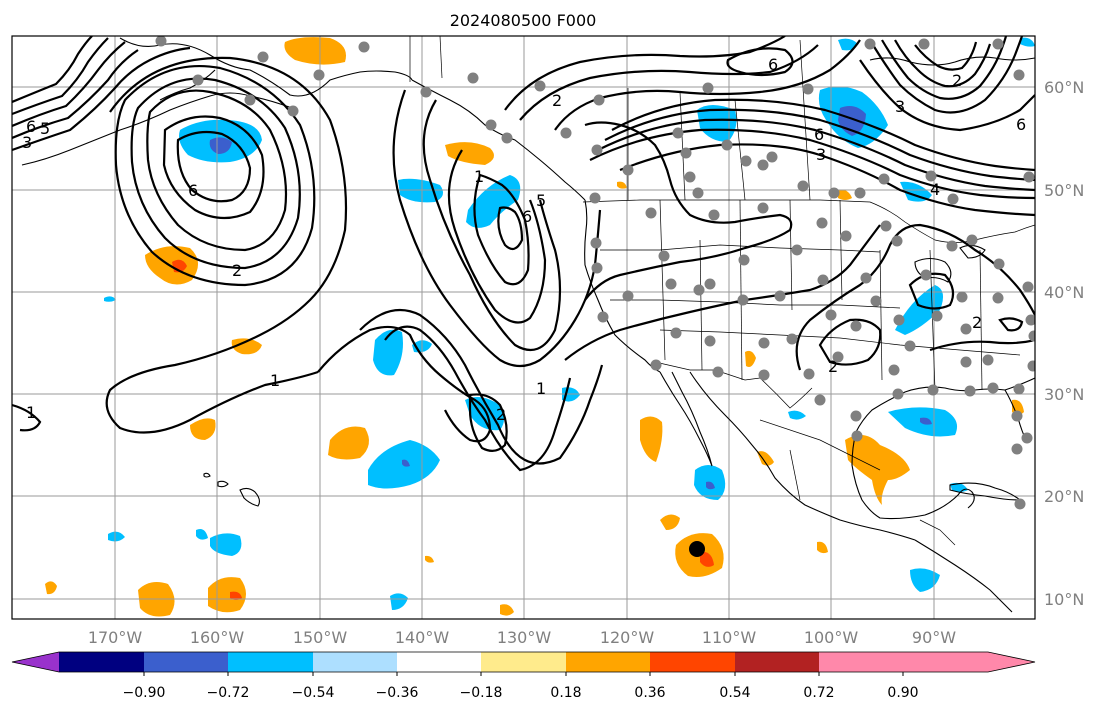 The width and height of the screenshot is (1105, 712). I want to click on great-lakes, so click(933, 270).